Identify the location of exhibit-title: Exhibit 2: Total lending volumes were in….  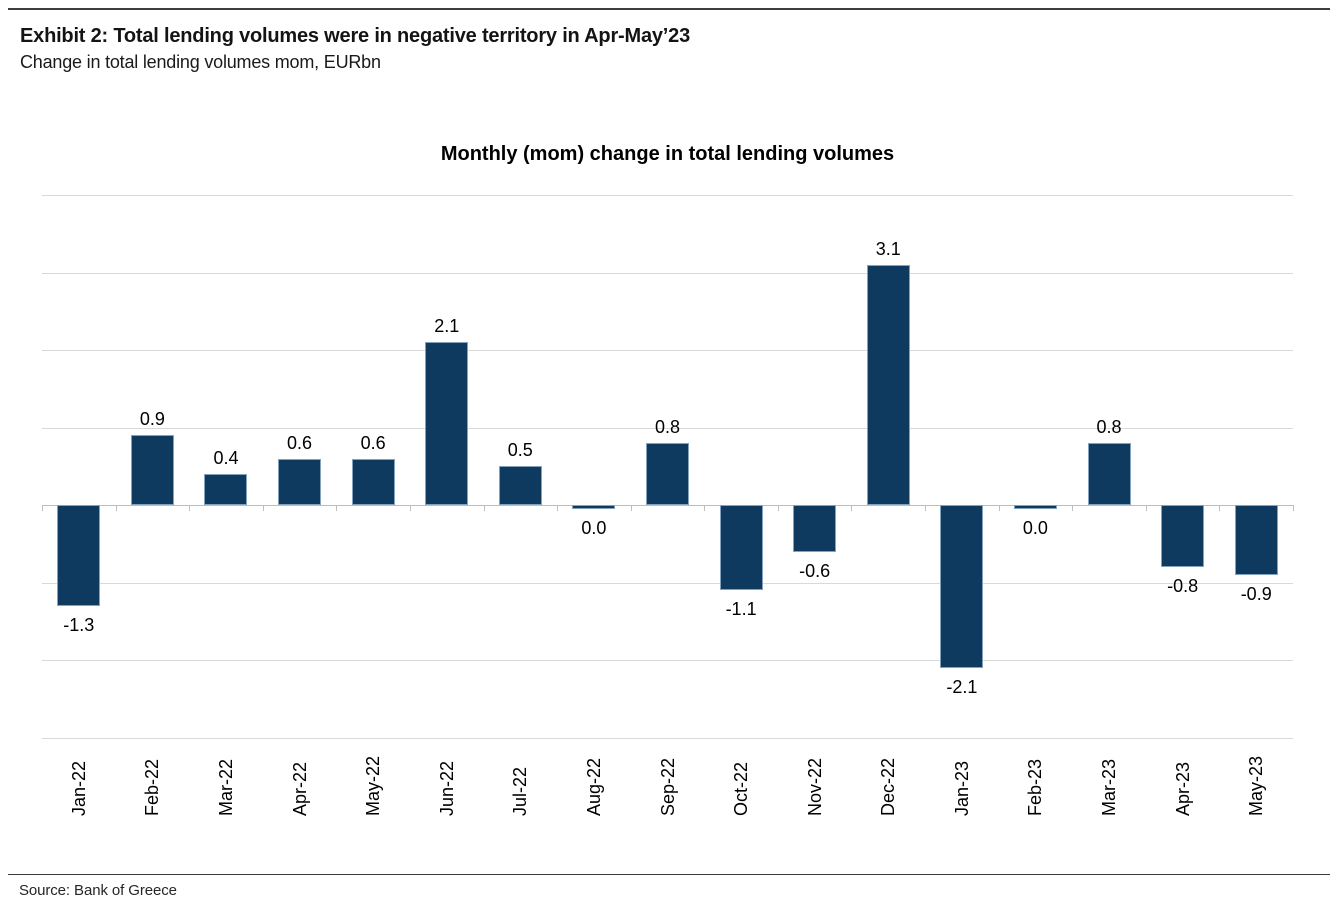
(355, 36).